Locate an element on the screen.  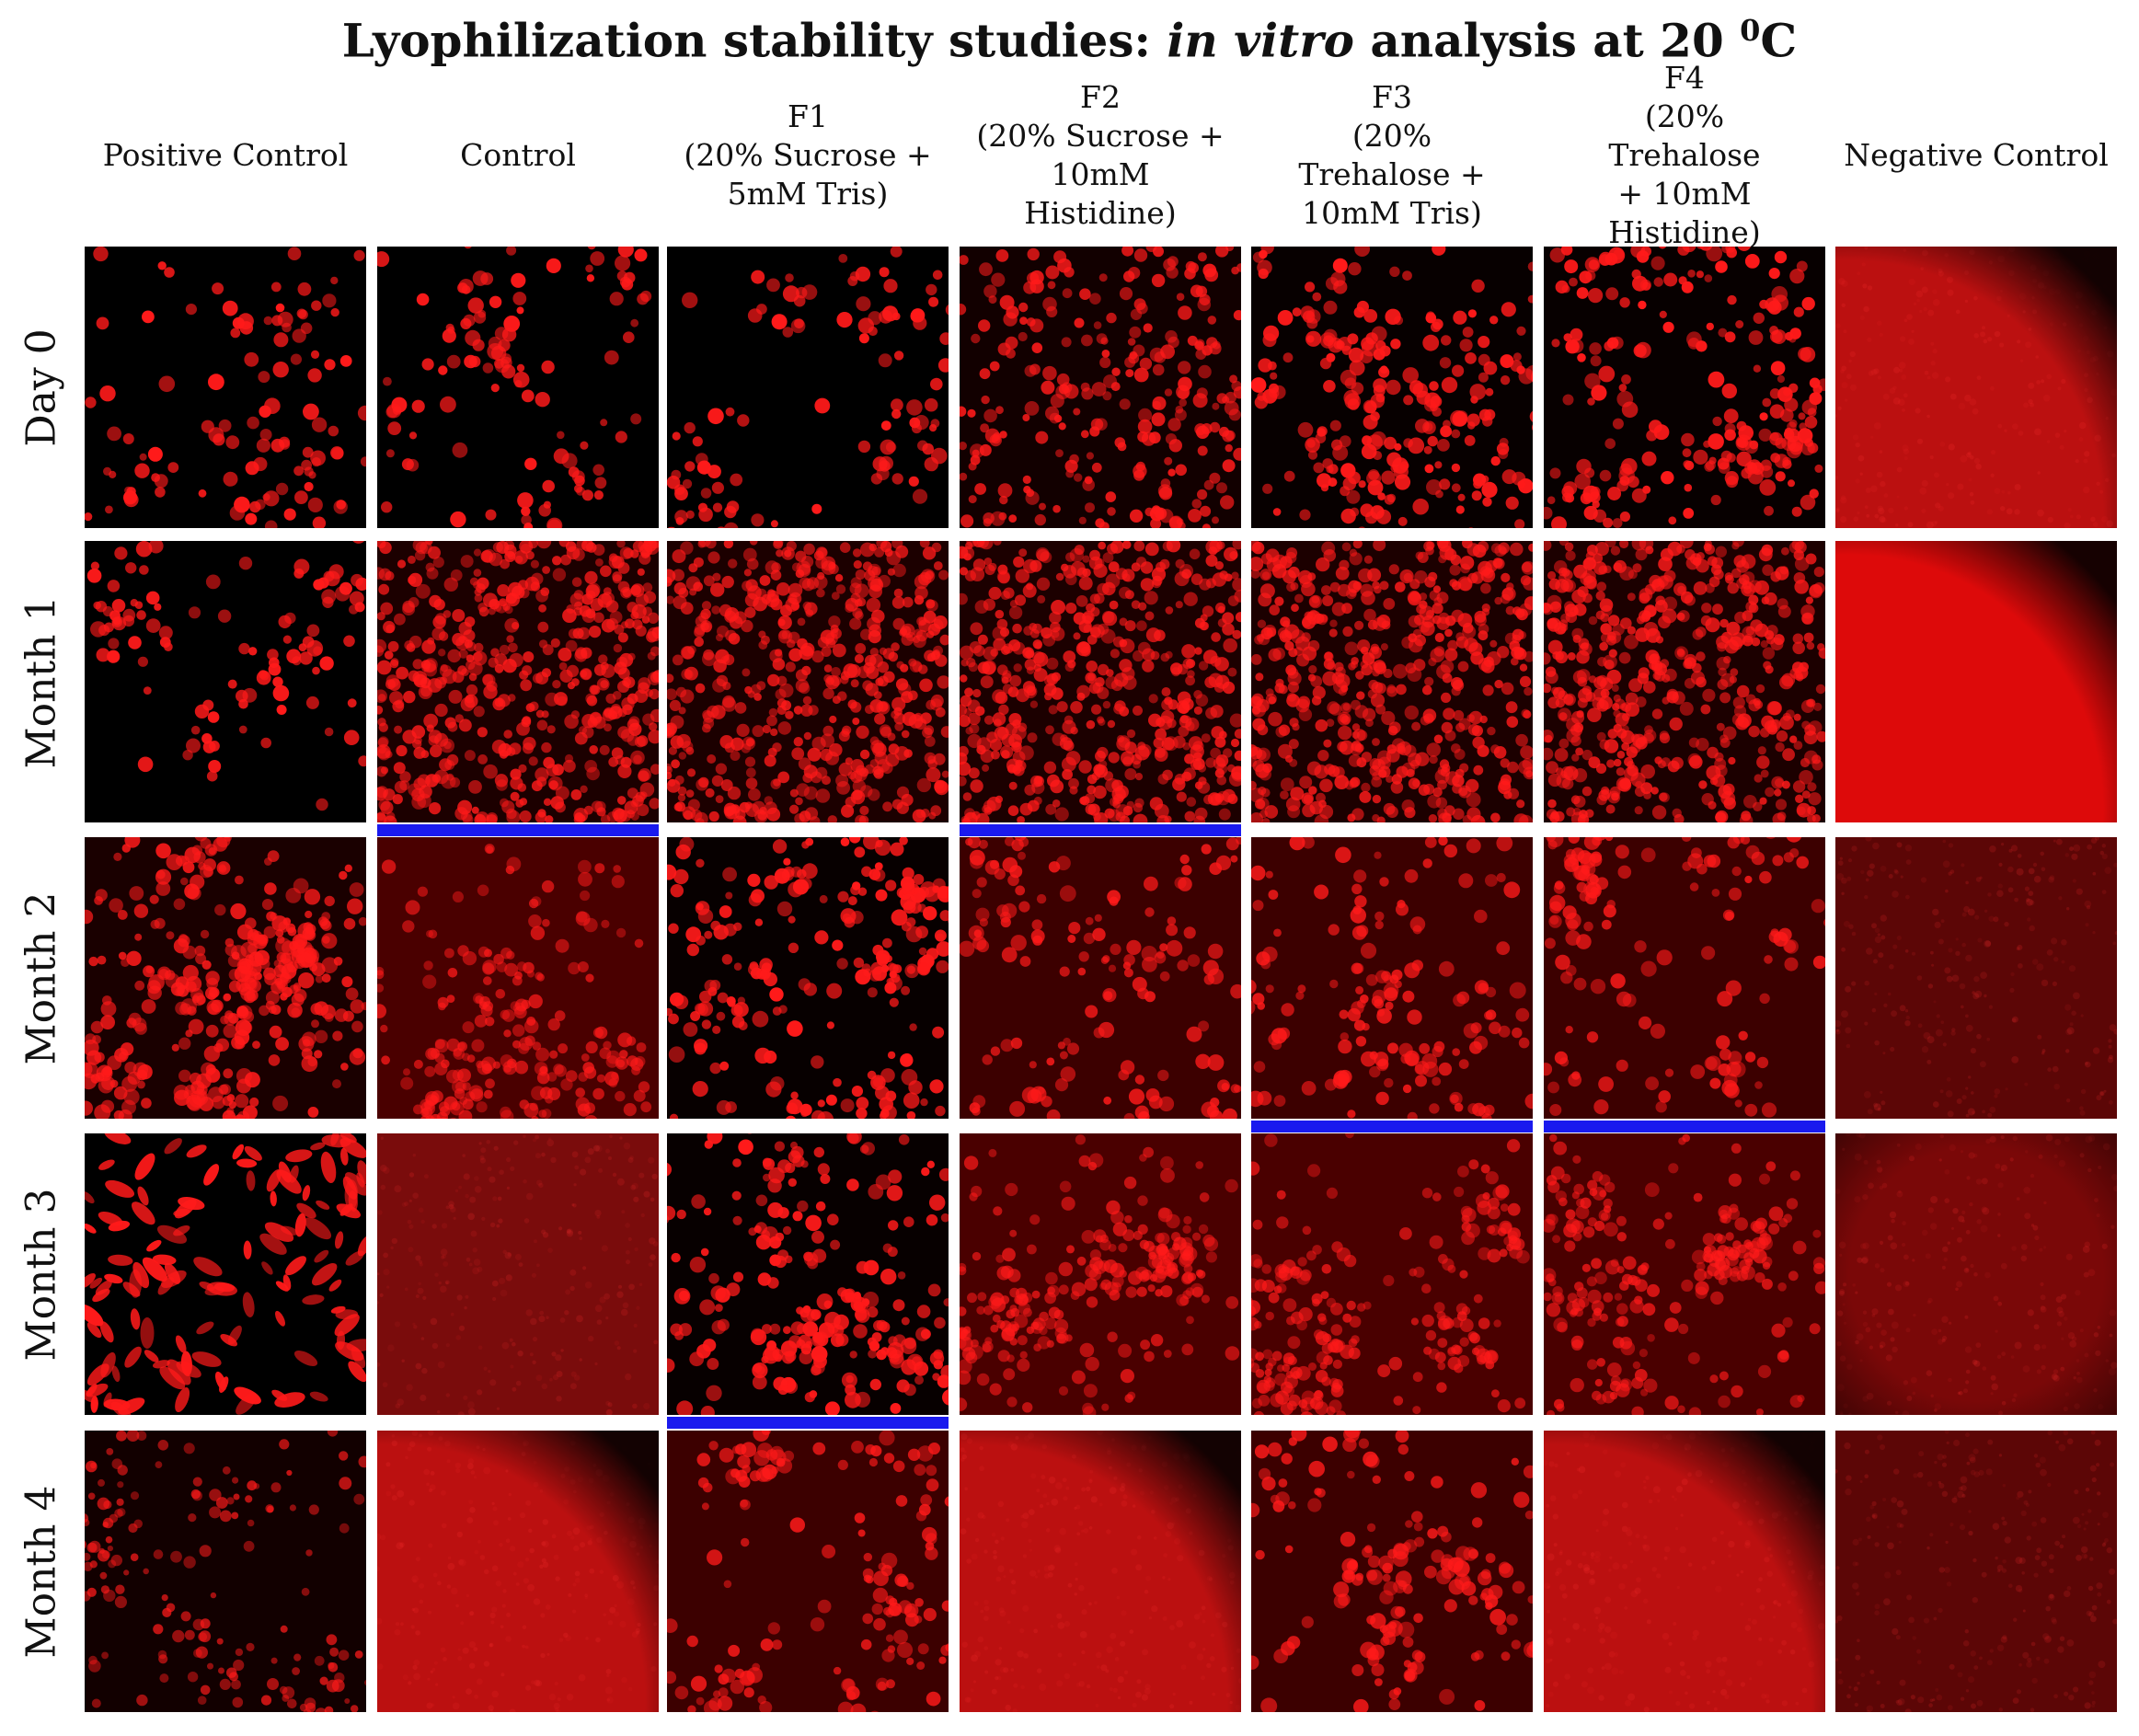
column-header-f3: F3 (20% Trehalose + 10mM Tris) is located at coordinates (1392, 155).